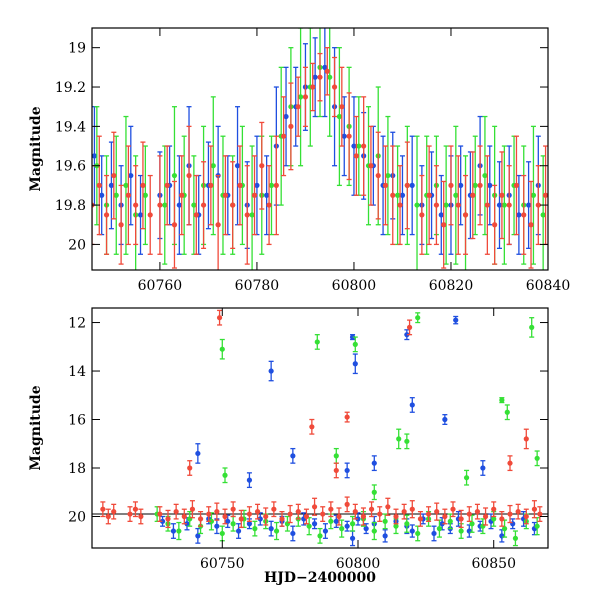 The width and height of the screenshot is (600, 600). Describe the element at coordinates (354, 286) in the screenshot. I see `x-tick-label: 60800` at that location.